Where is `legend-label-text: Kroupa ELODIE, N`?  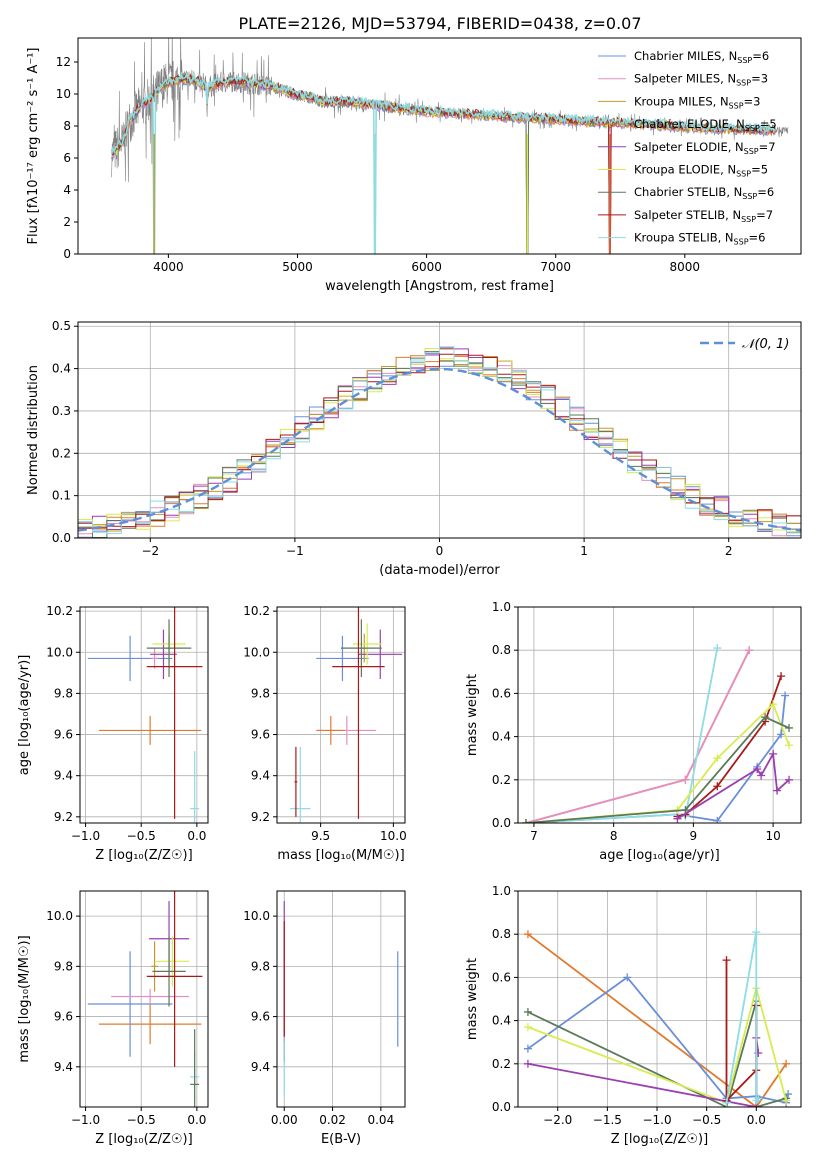
legend-label-text: Kroupa ELODIE, N is located at coordinates (685, 170).